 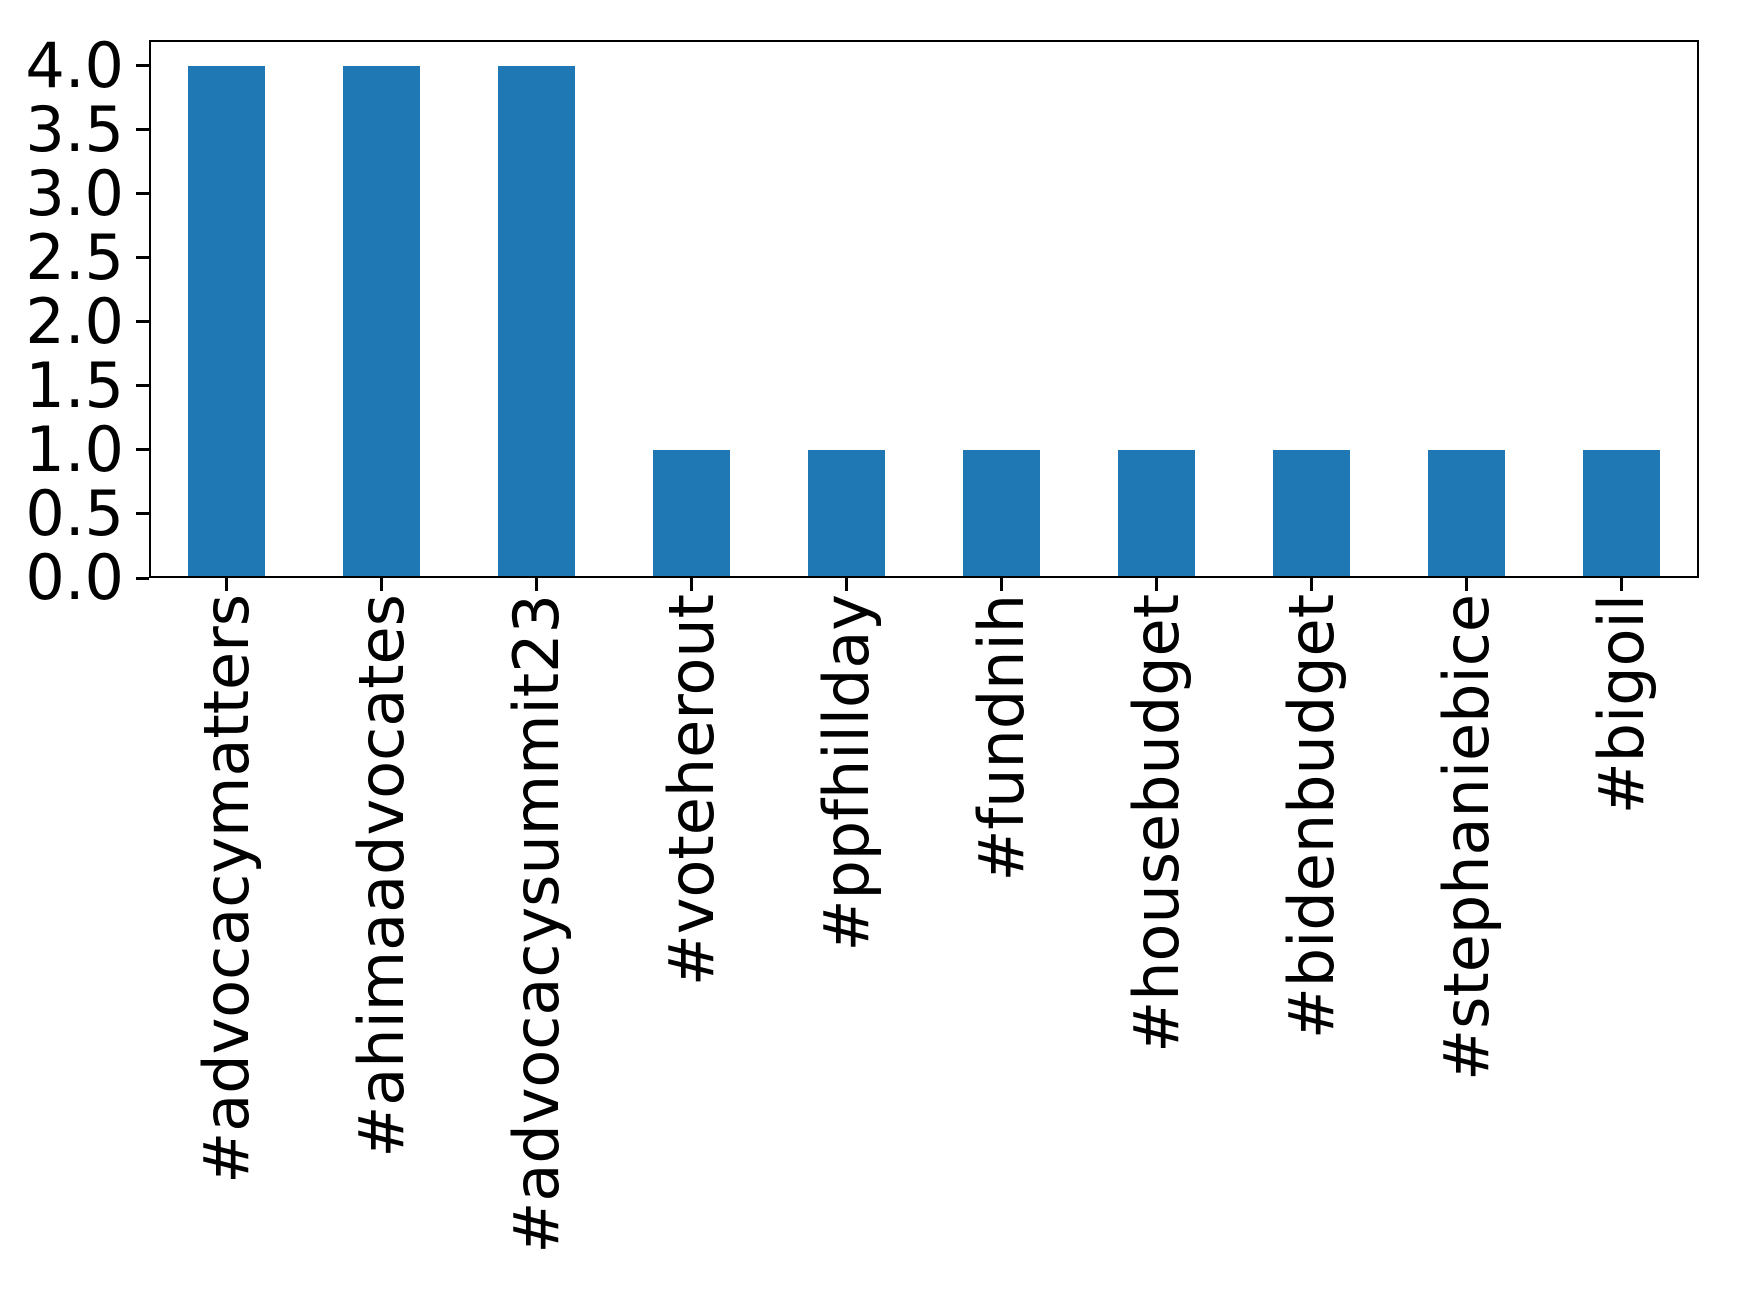 I want to click on x-axis-tick-label: #fundnih, so click(x=1001, y=738).